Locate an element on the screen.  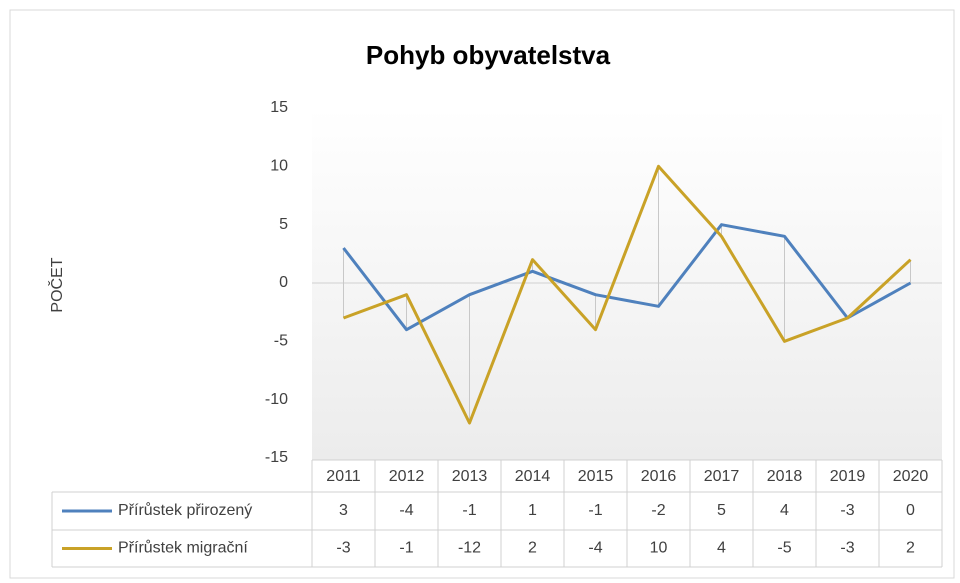
y-tick-label: -10 is located at coordinates (276, 399).